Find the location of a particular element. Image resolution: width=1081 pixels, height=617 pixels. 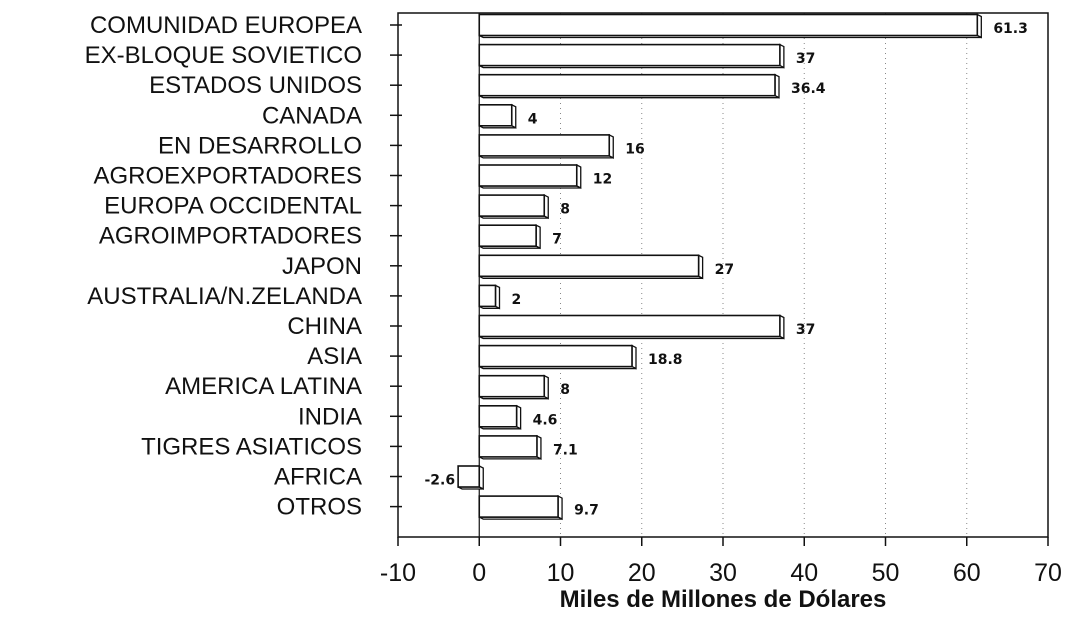

category-label: EUROPA OCCIDENTAL is located at coordinates (233, 206).